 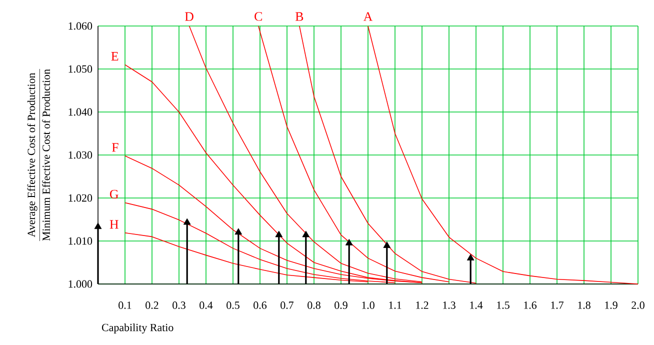 I want to click on x-tick-label: 1.3, so click(x=449, y=305).